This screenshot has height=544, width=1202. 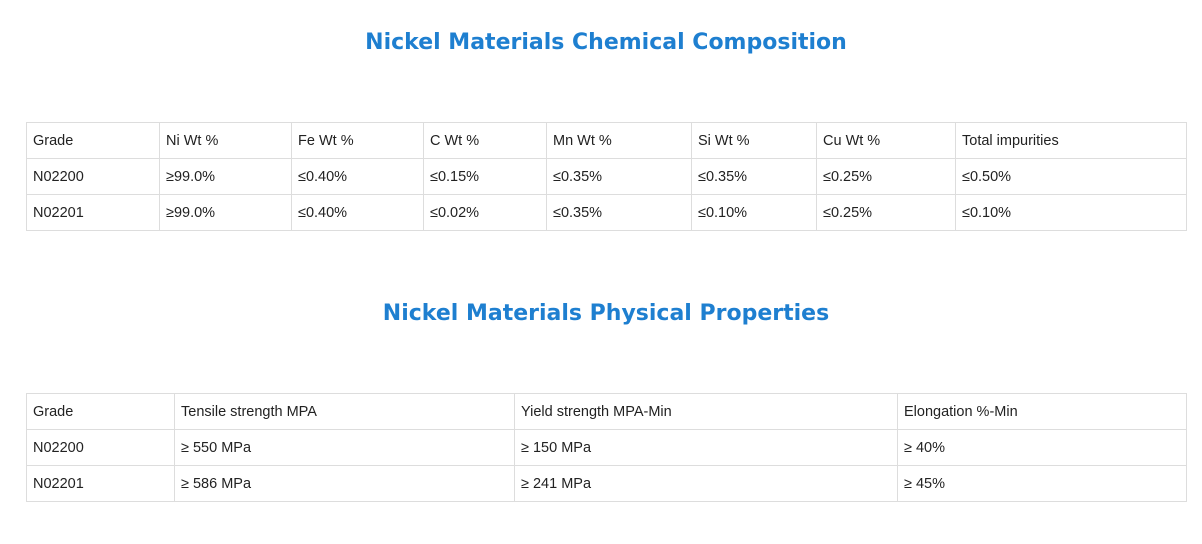 I want to click on column-header-si: Si Wt %, so click(x=754, y=140).